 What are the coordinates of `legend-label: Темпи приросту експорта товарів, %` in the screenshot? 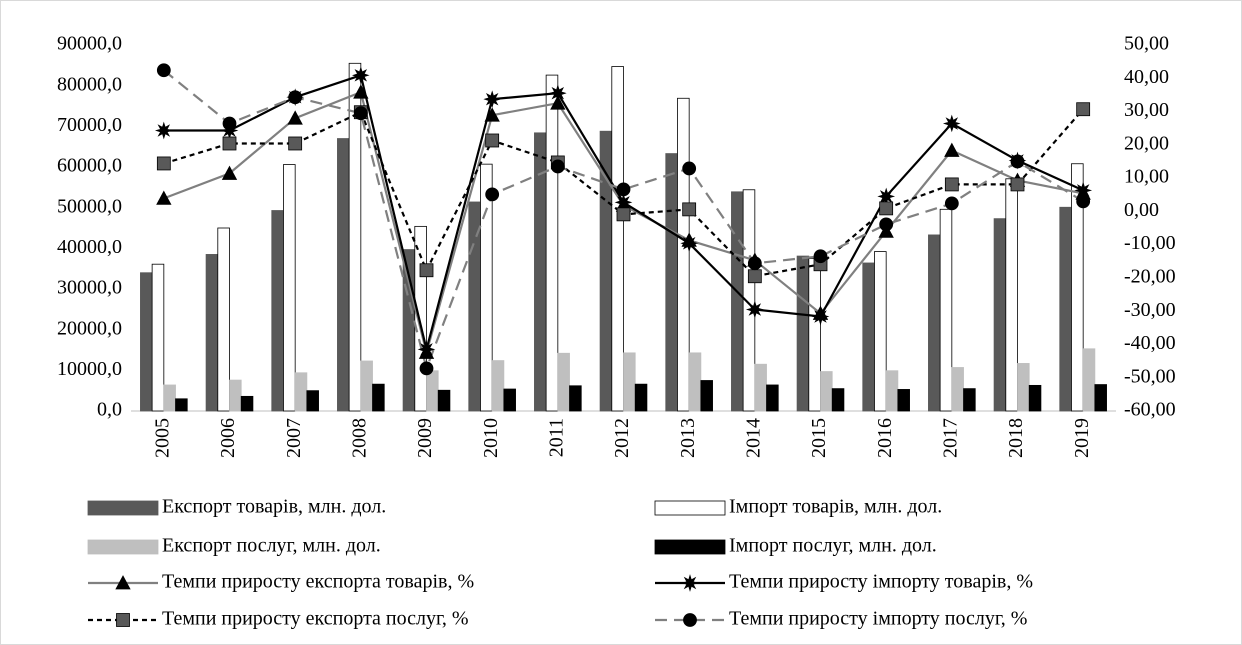 It's located at (318, 582).